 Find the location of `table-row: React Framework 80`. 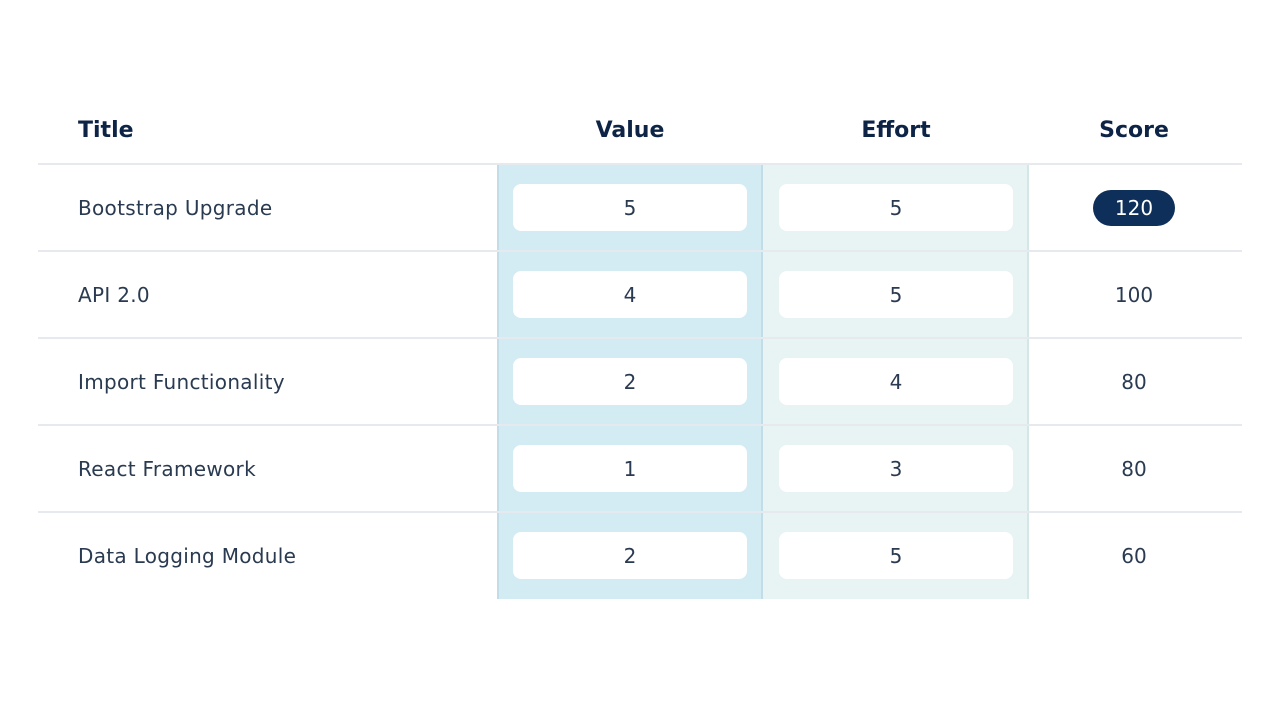

table-row: React Framework 80 is located at coordinates (640, 469).